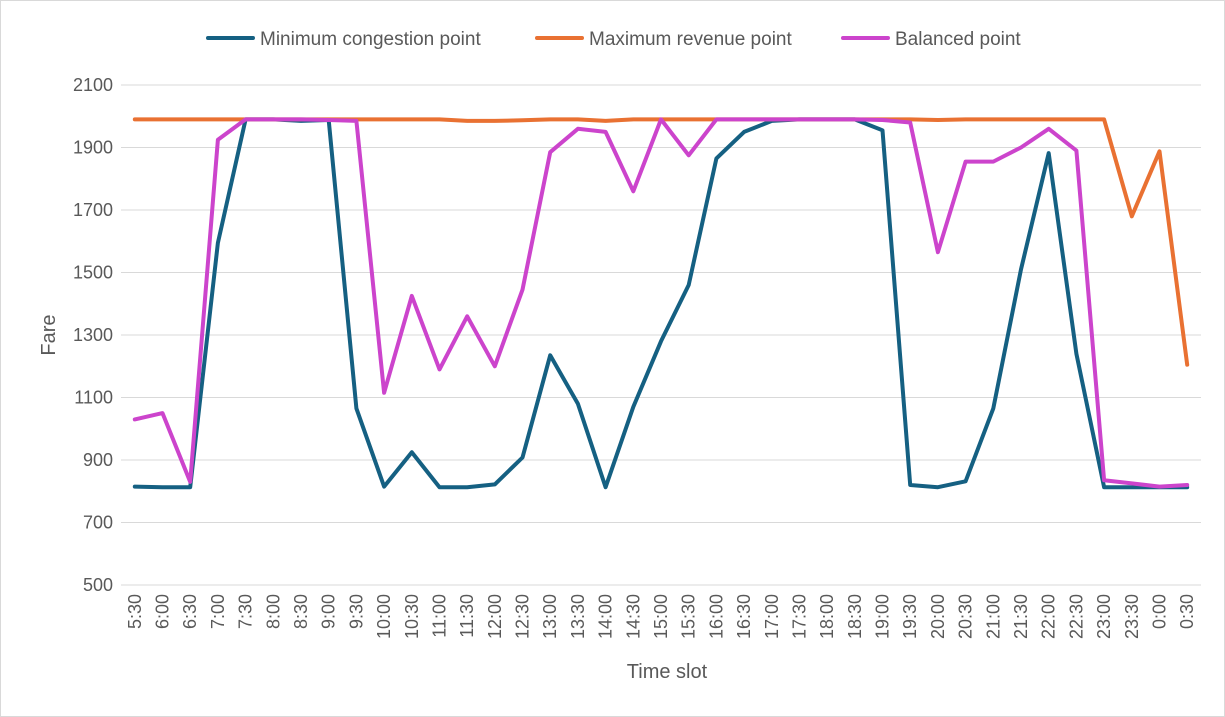 The image size is (1225, 717). Describe the element at coordinates (98, 460) in the screenshot. I see `y-tick-label: 900` at that location.